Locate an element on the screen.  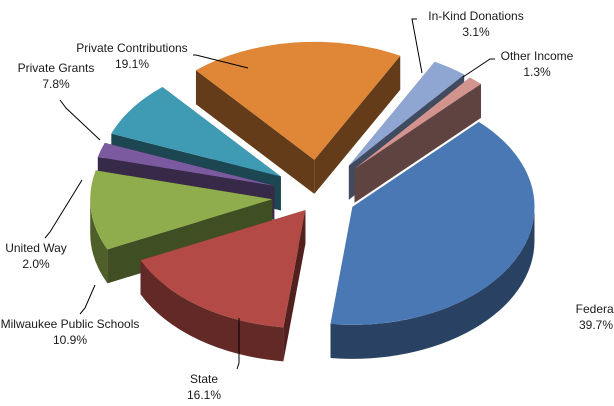
pie-slice-private-contributions is located at coordinates (298, 117).